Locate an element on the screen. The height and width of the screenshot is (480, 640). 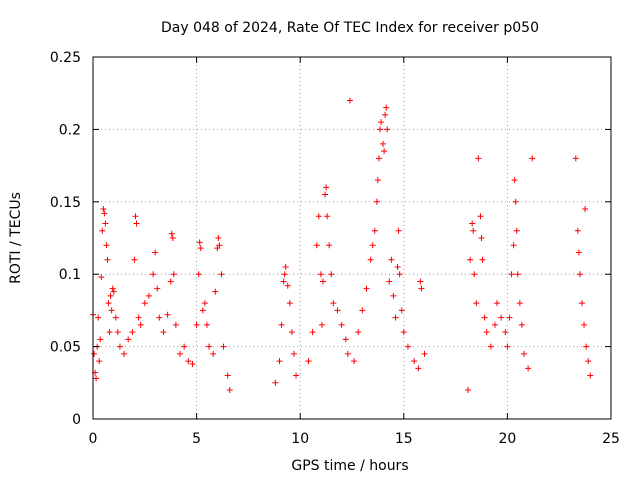
x-tick-label: 25 is located at coordinates (611, 439).